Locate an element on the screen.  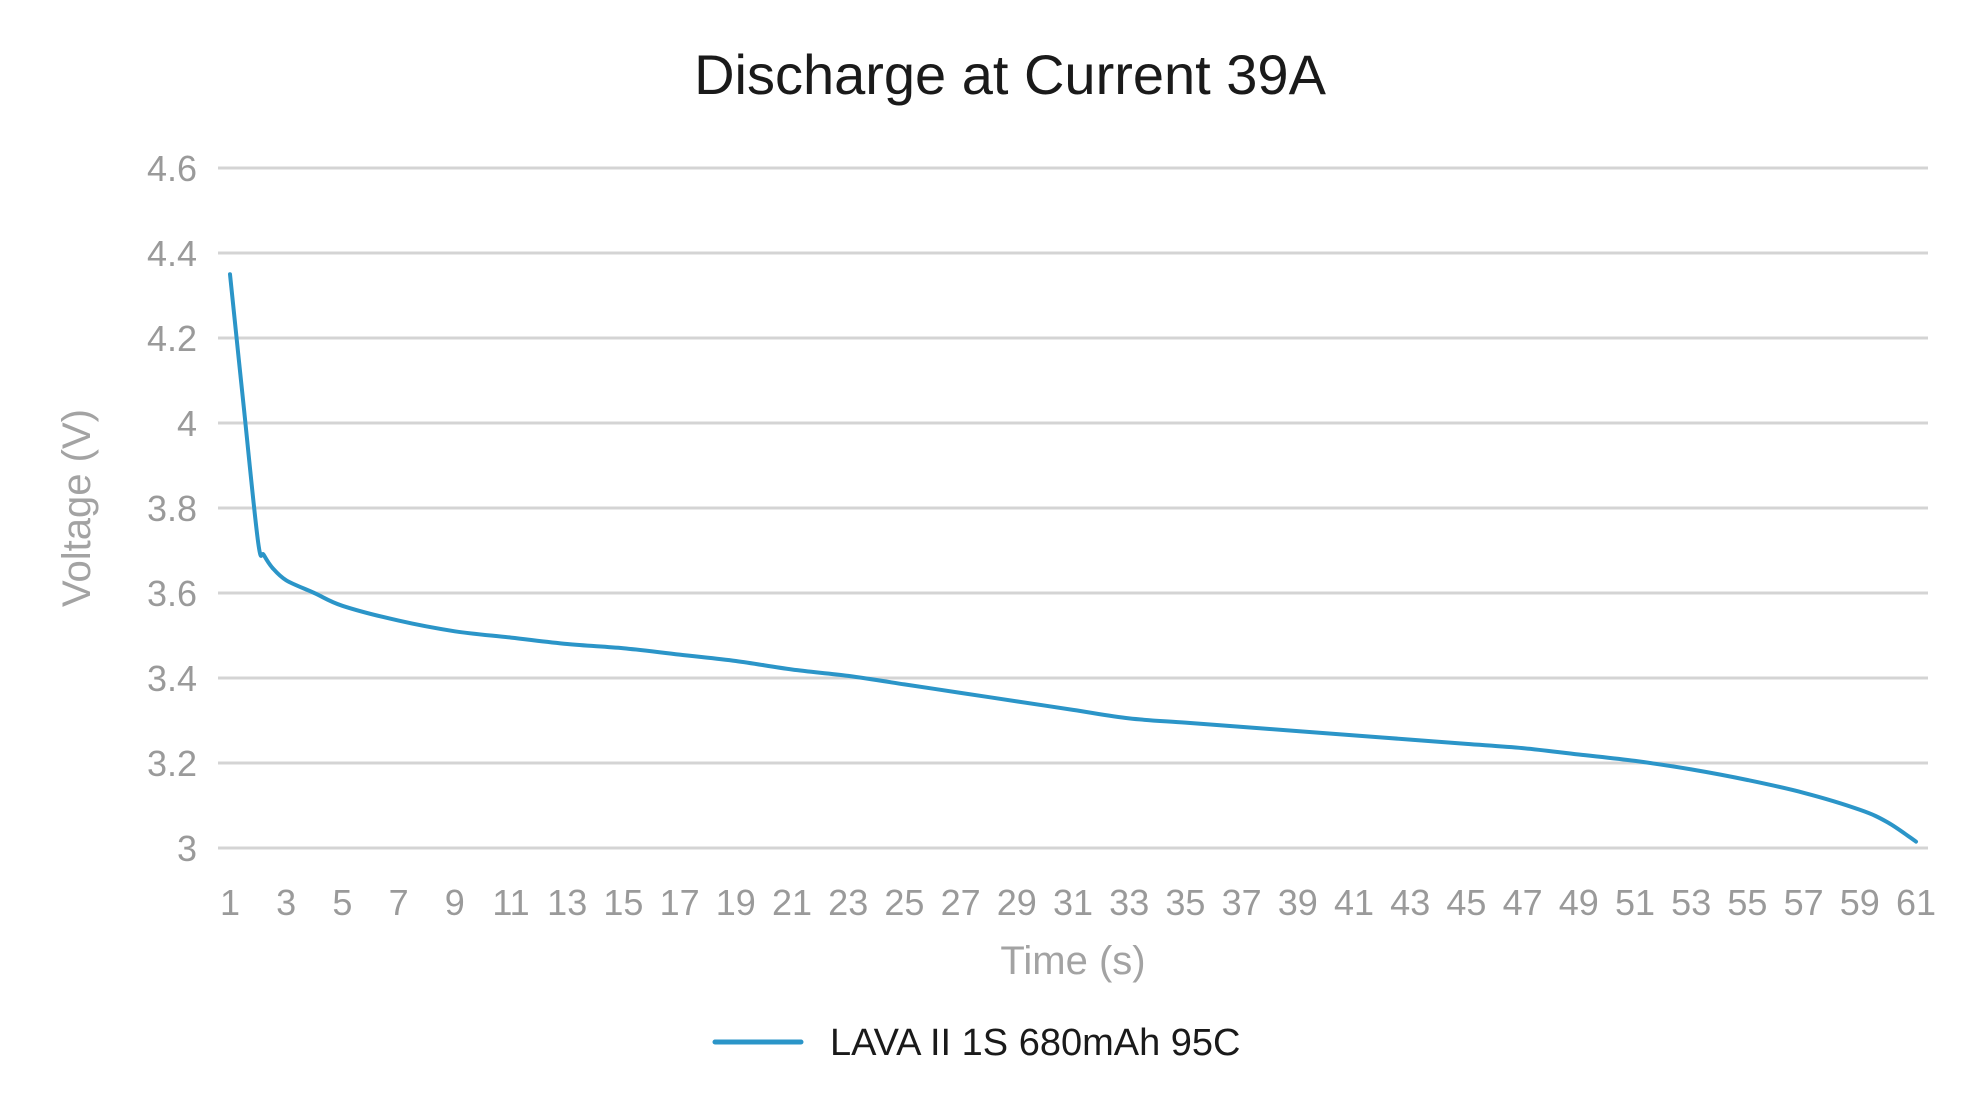
x-tick-label: 43 is located at coordinates (1410, 902).